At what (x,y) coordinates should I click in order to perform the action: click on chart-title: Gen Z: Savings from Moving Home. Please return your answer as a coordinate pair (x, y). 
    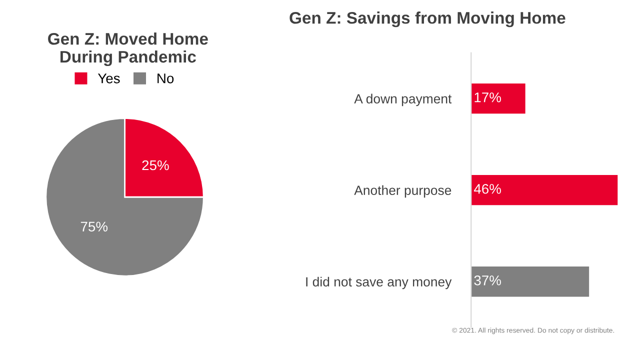
    Looking at the image, I should click on (428, 20).